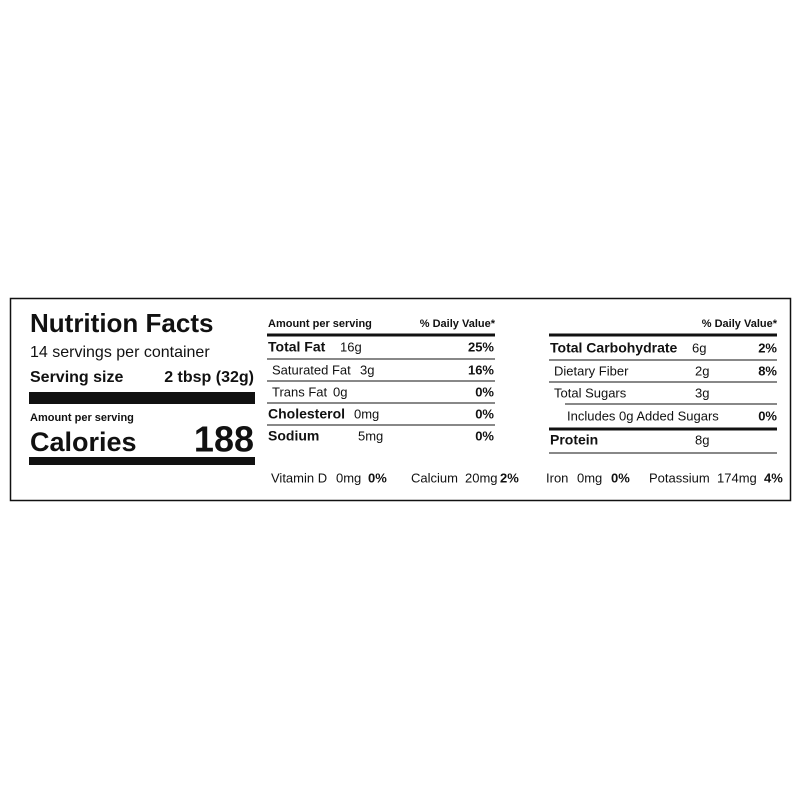  Describe the element at coordinates (76, 377) in the screenshot. I see `serving-size-label: Serving size` at that location.